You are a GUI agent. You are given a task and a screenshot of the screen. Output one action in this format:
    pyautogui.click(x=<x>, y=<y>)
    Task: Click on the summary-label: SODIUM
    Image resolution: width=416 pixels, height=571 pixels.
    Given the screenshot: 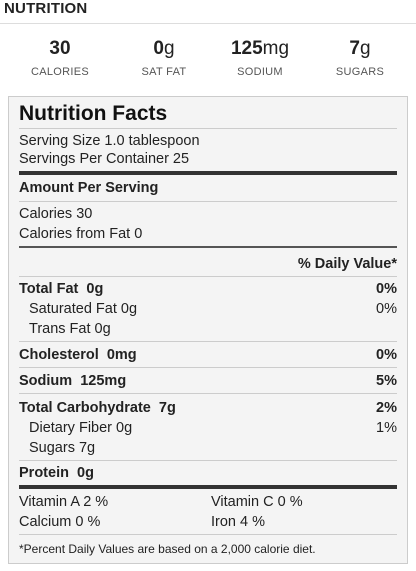 What is the action you would take?
    pyautogui.click(x=260, y=72)
    